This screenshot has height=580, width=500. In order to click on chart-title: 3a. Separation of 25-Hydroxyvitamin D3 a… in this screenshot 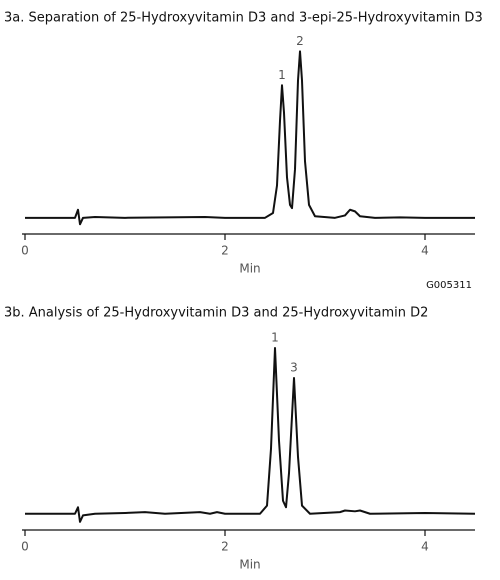, I will do `click(243, 18)`.